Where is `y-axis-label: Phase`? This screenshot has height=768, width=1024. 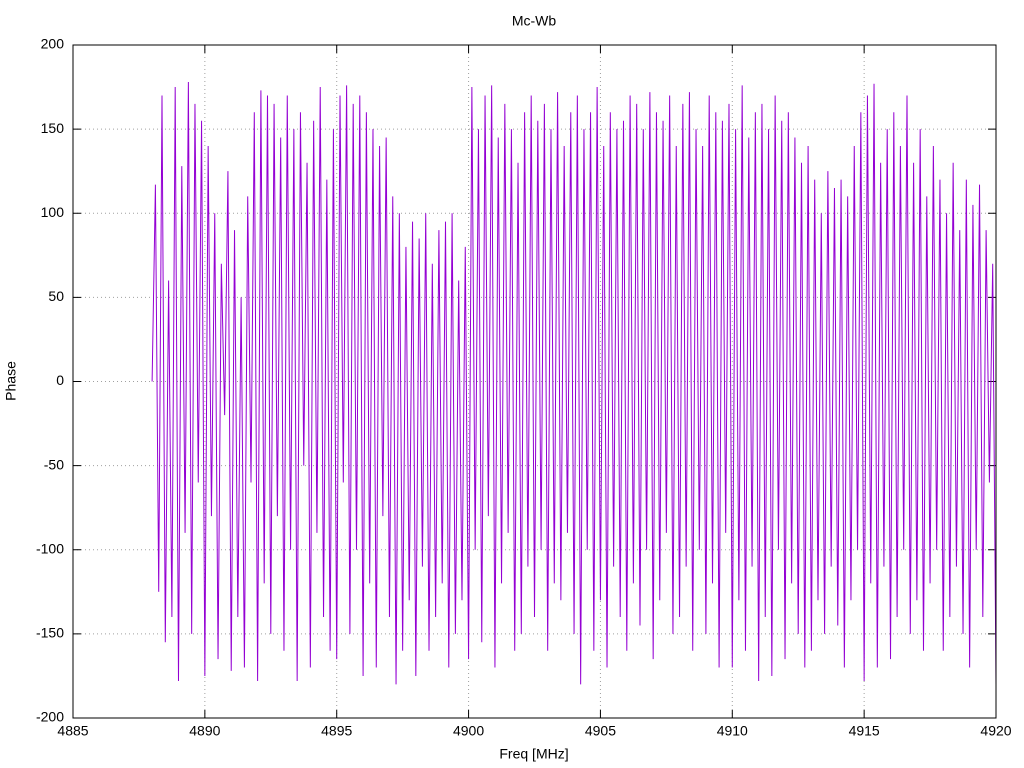 y-axis-label: Phase is located at coordinates (11, 381).